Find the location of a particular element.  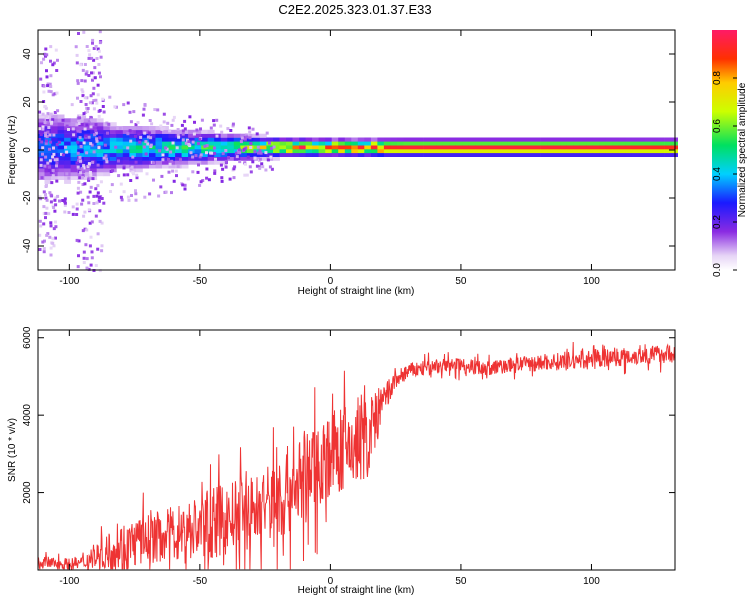

x-tick-label: 100 is located at coordinates (591, 581).